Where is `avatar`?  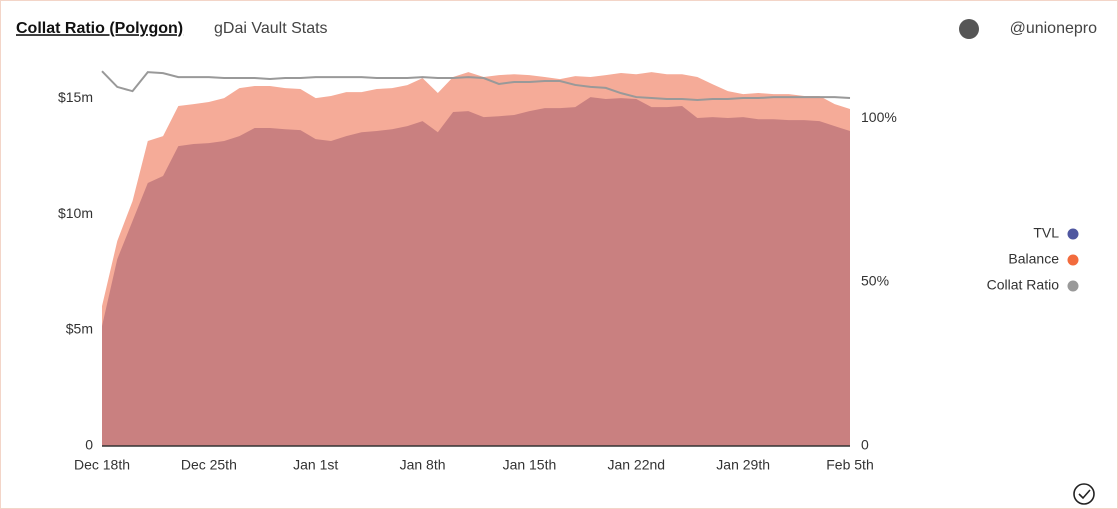 avatar is located at coordinates (969, 29).